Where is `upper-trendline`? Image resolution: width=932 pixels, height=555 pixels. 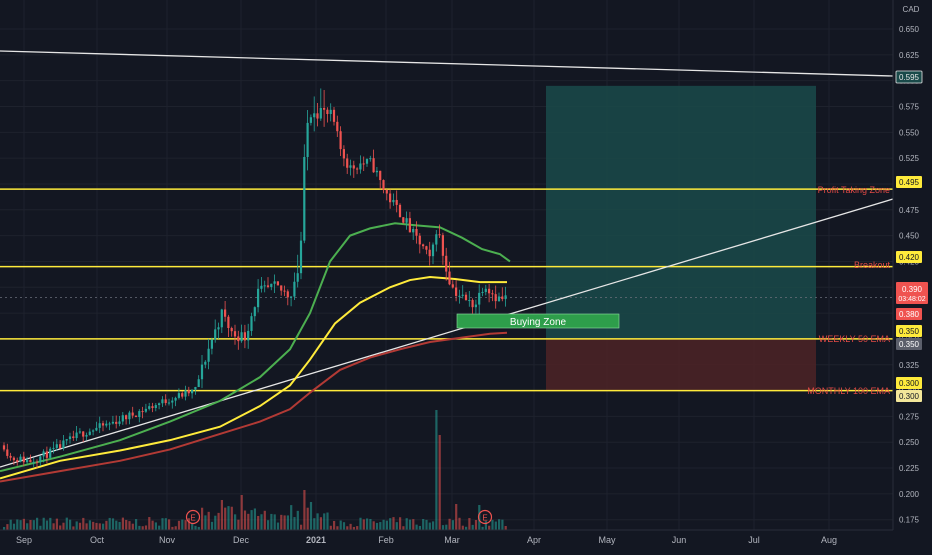 upper-trendline is located at coordinates (447, 63).